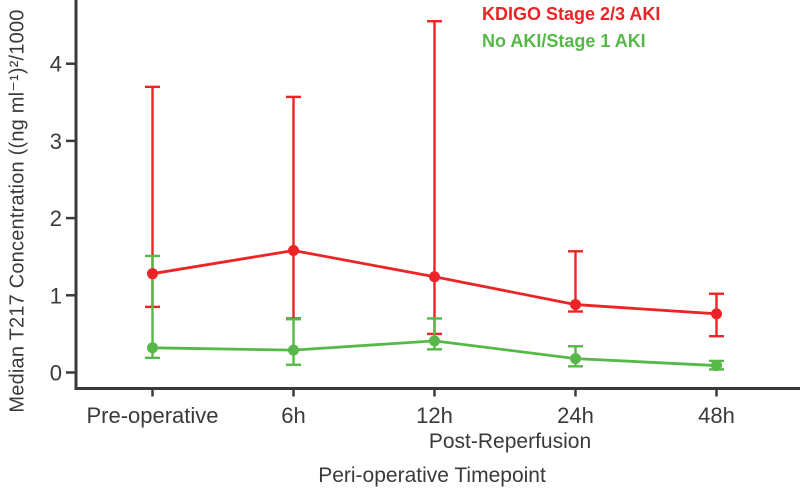 This screenshot has height=490, width=800. I want to click on legend: KDIGO Stage 2/3 AKI No AKI/Stage 1 AKI, so click(571, 28).